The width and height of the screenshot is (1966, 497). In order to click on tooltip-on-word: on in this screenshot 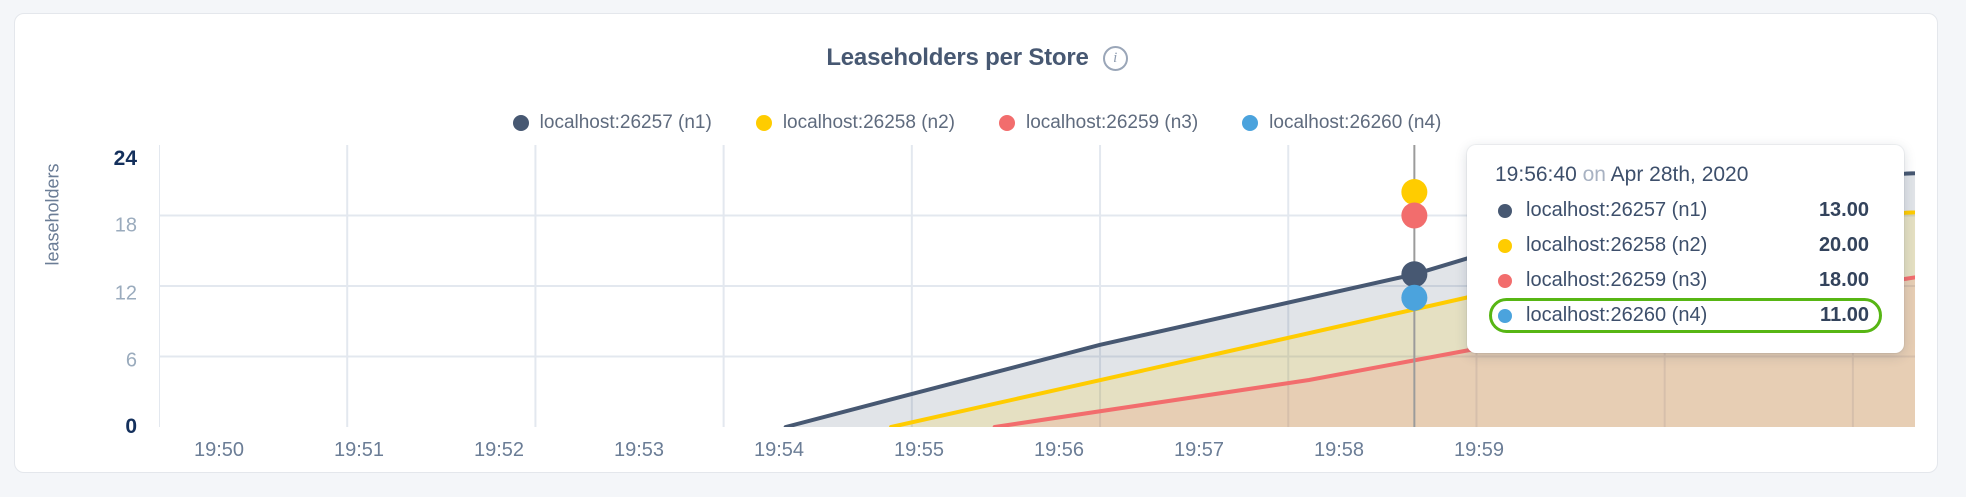, I will do `click(1594, 174)`.